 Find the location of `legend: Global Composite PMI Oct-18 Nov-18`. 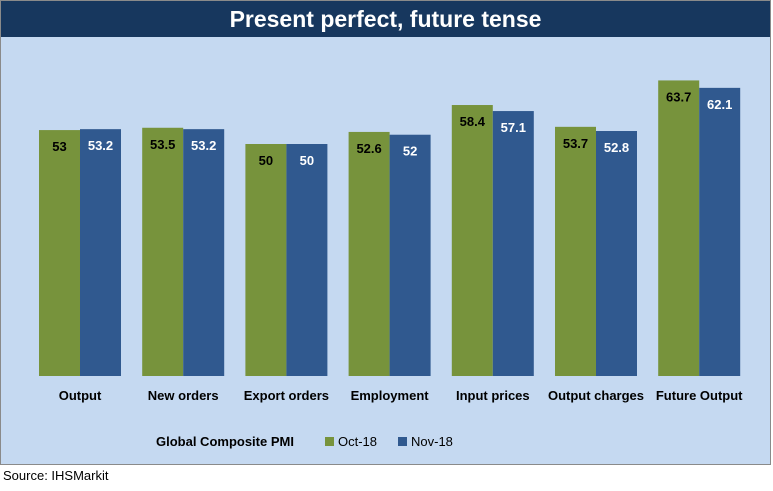

legend: Global Composite PMI Oct-18 Nov-18 is located at coordinates (304, 441).